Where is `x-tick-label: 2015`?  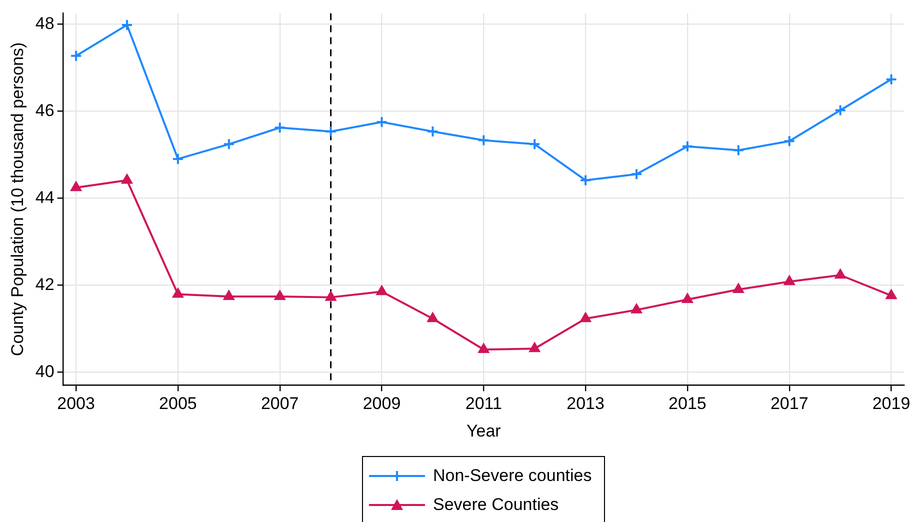
x-tick-label: 2015 is located at coordinates (687, 404).